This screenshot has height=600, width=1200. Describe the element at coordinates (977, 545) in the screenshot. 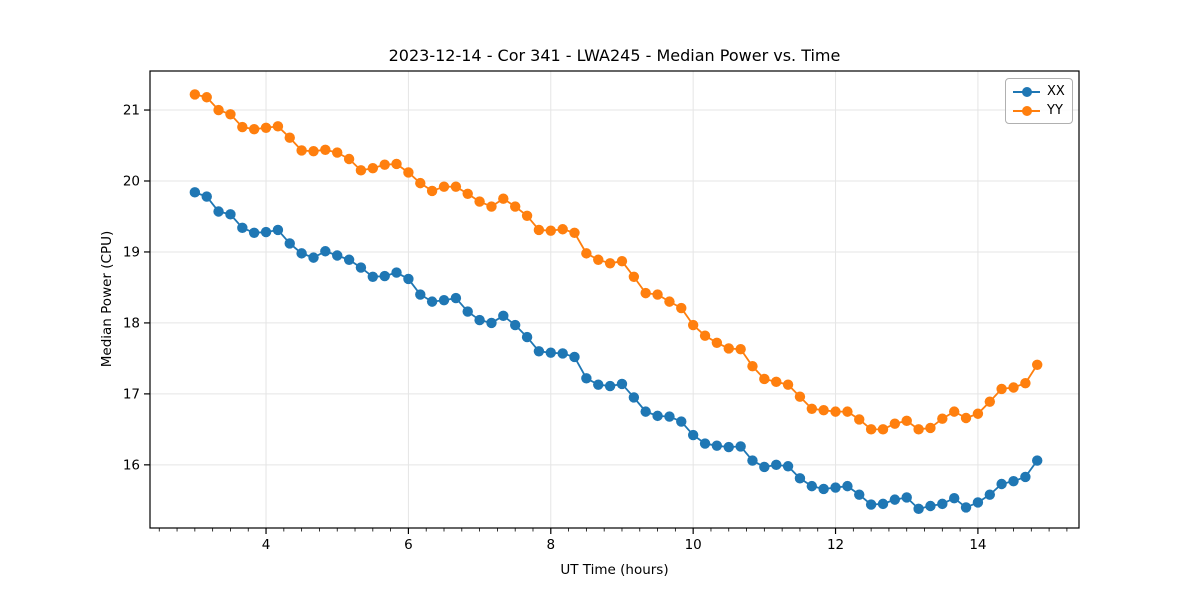

I see `x-axis-tick-label: 14` at that location.